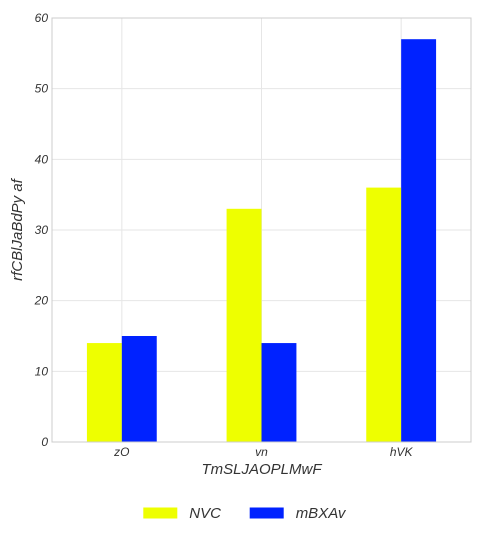 This screenshot has width=483, height=557. What do you see at coordinates (402, 452) in the screenshot?
I see `x-tick-label: hVK` at bounding box center [402, 452].